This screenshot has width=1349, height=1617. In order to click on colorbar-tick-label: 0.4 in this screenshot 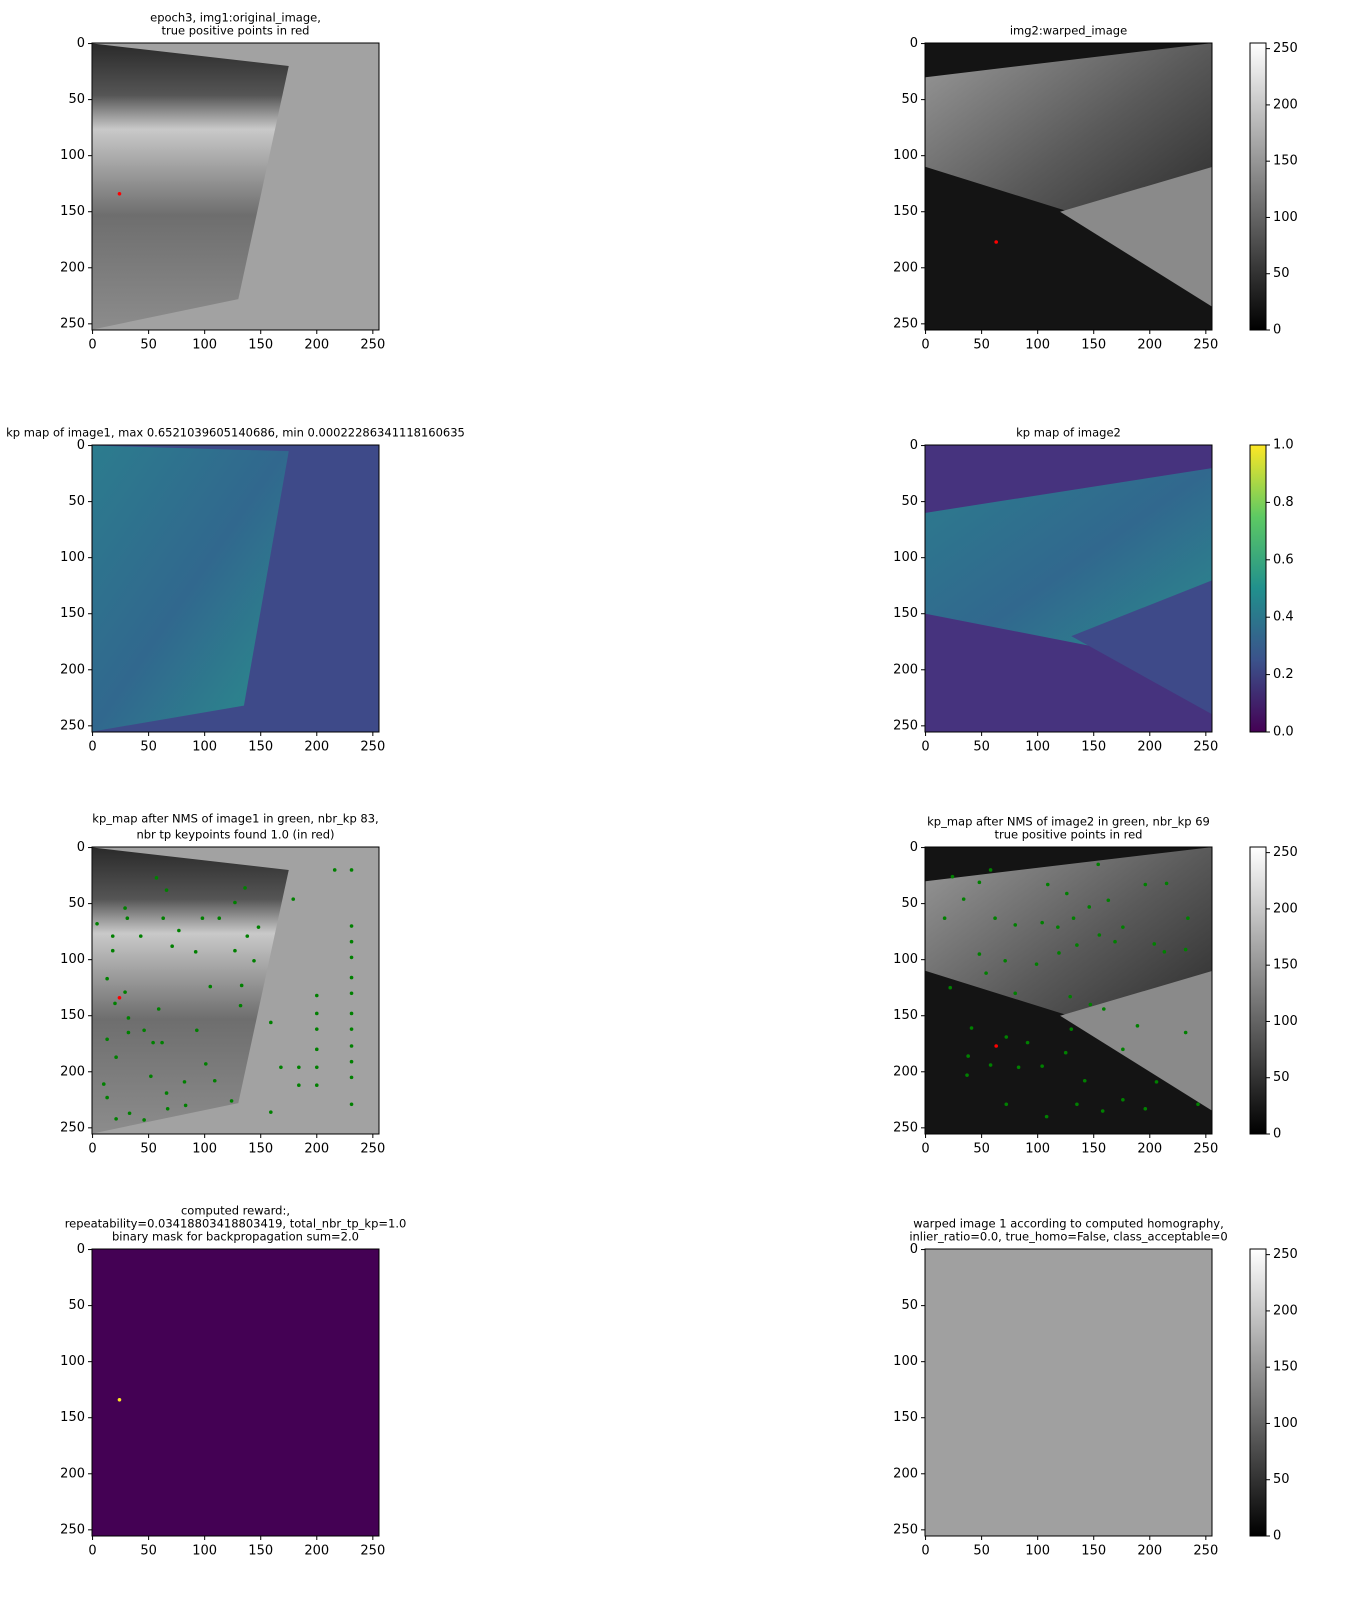, I will do `click(1283, 617)`.